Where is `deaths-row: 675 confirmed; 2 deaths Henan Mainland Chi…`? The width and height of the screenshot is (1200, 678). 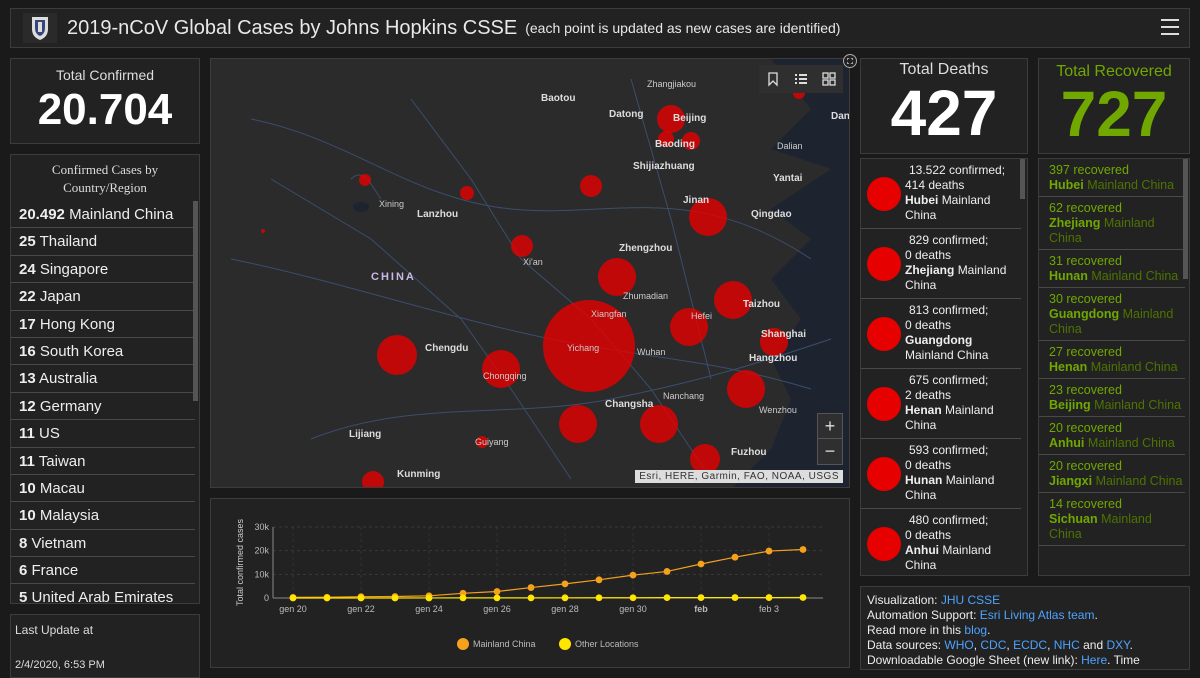
deaths-row: 675 confirmed; 2 deaths Henan Mainland Chi… is located at coordinates (941, 404).